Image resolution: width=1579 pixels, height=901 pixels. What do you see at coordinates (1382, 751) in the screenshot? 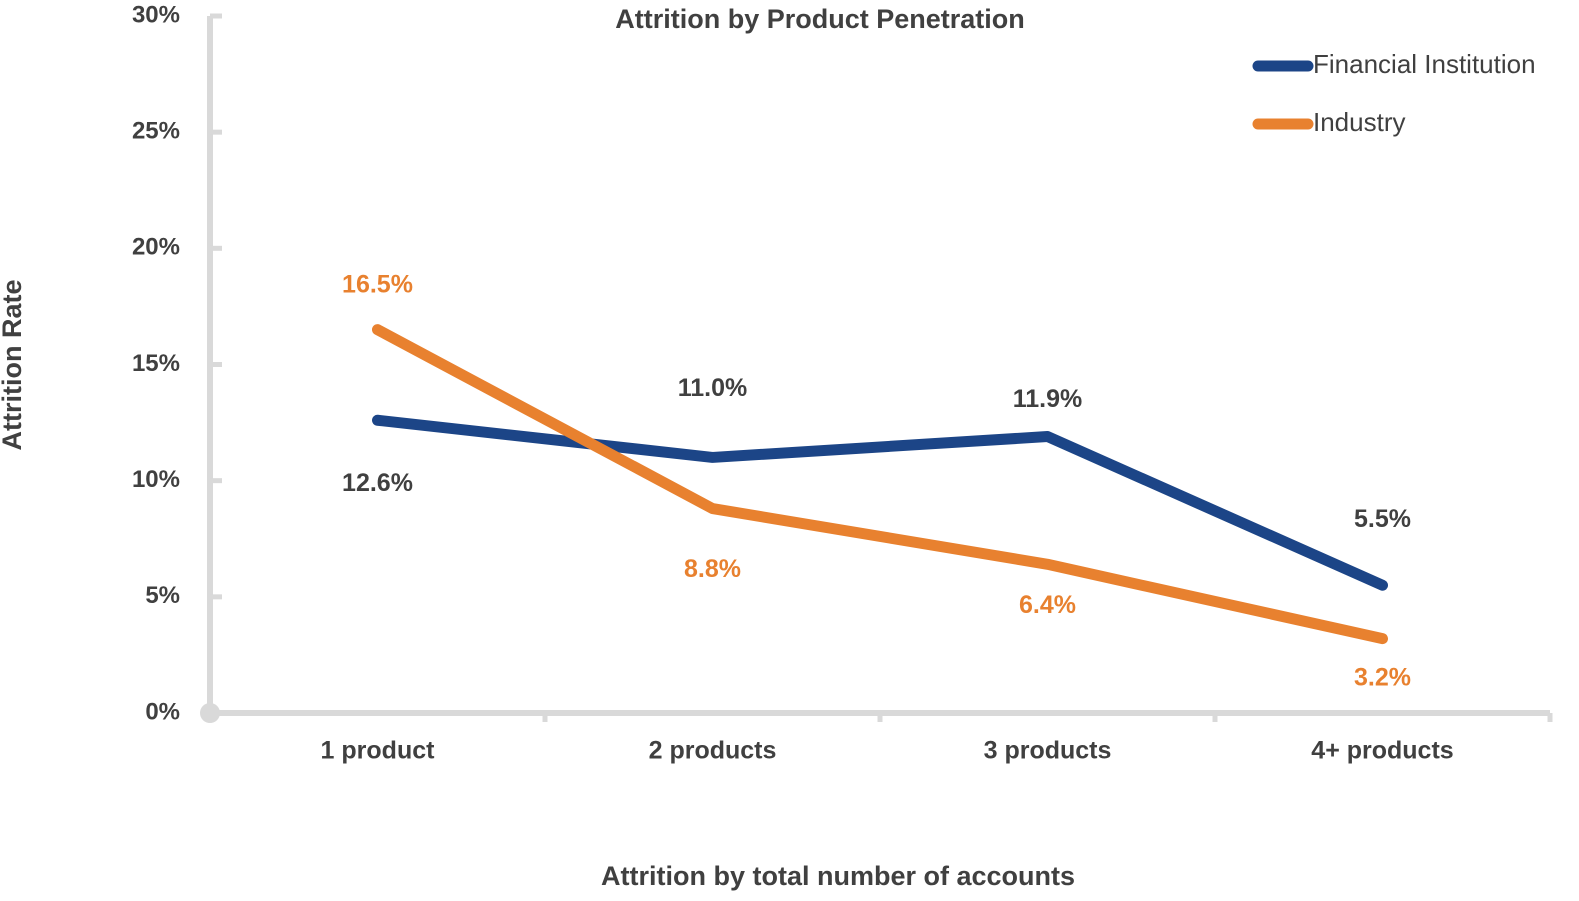
I see `x-tick-label: 4+ products` at bounding box center [1382, 751].